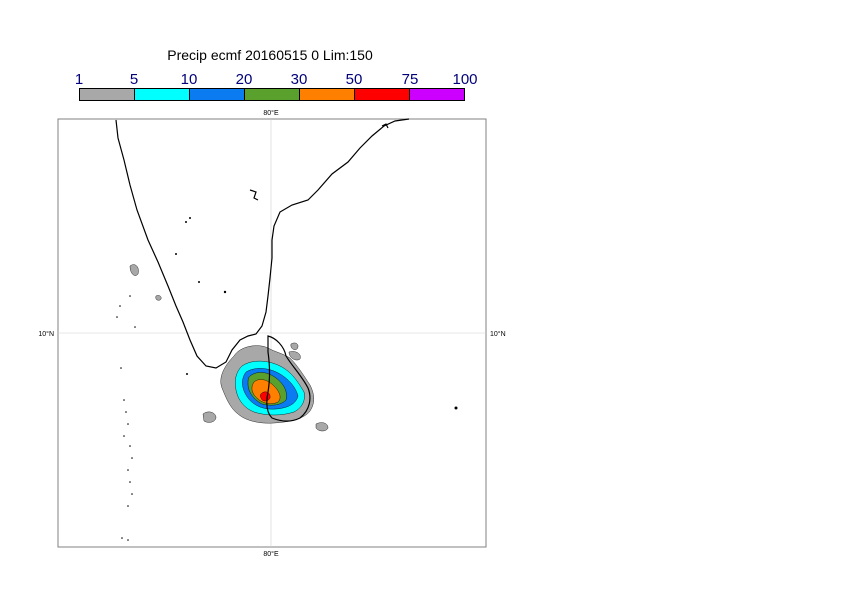 Image resolution: width=842 pixels, height=596 pixels. What do you see at coordinates (421, 80) in the screenshot?
I see `legend-labels: 1 5 10 20 30 50 75 100` at bounding box center [421, 80].